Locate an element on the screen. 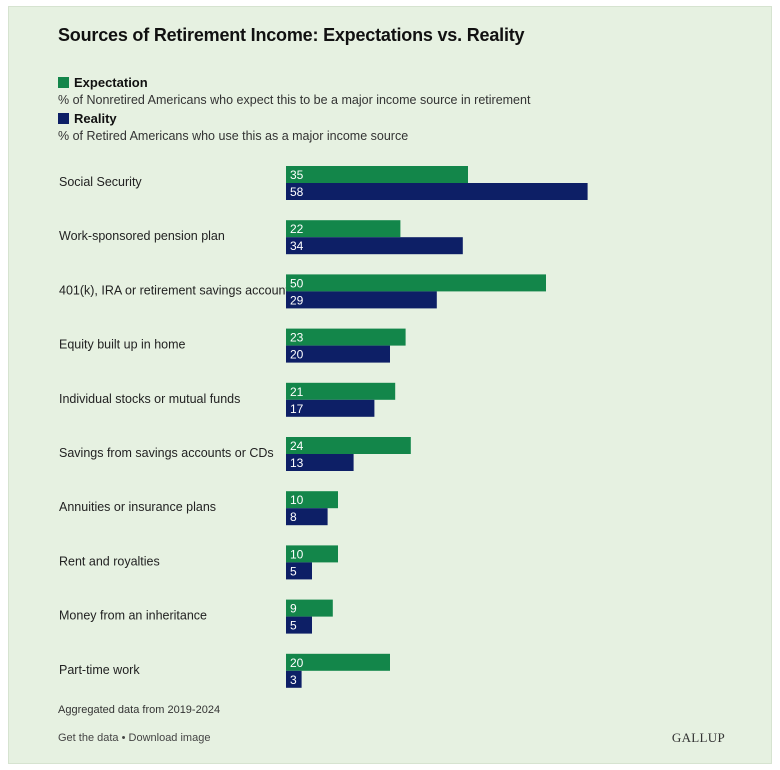 The image size is (780, 770). bar-reality-work-sponsored-pension-plan is located at coordinates (374, 246).